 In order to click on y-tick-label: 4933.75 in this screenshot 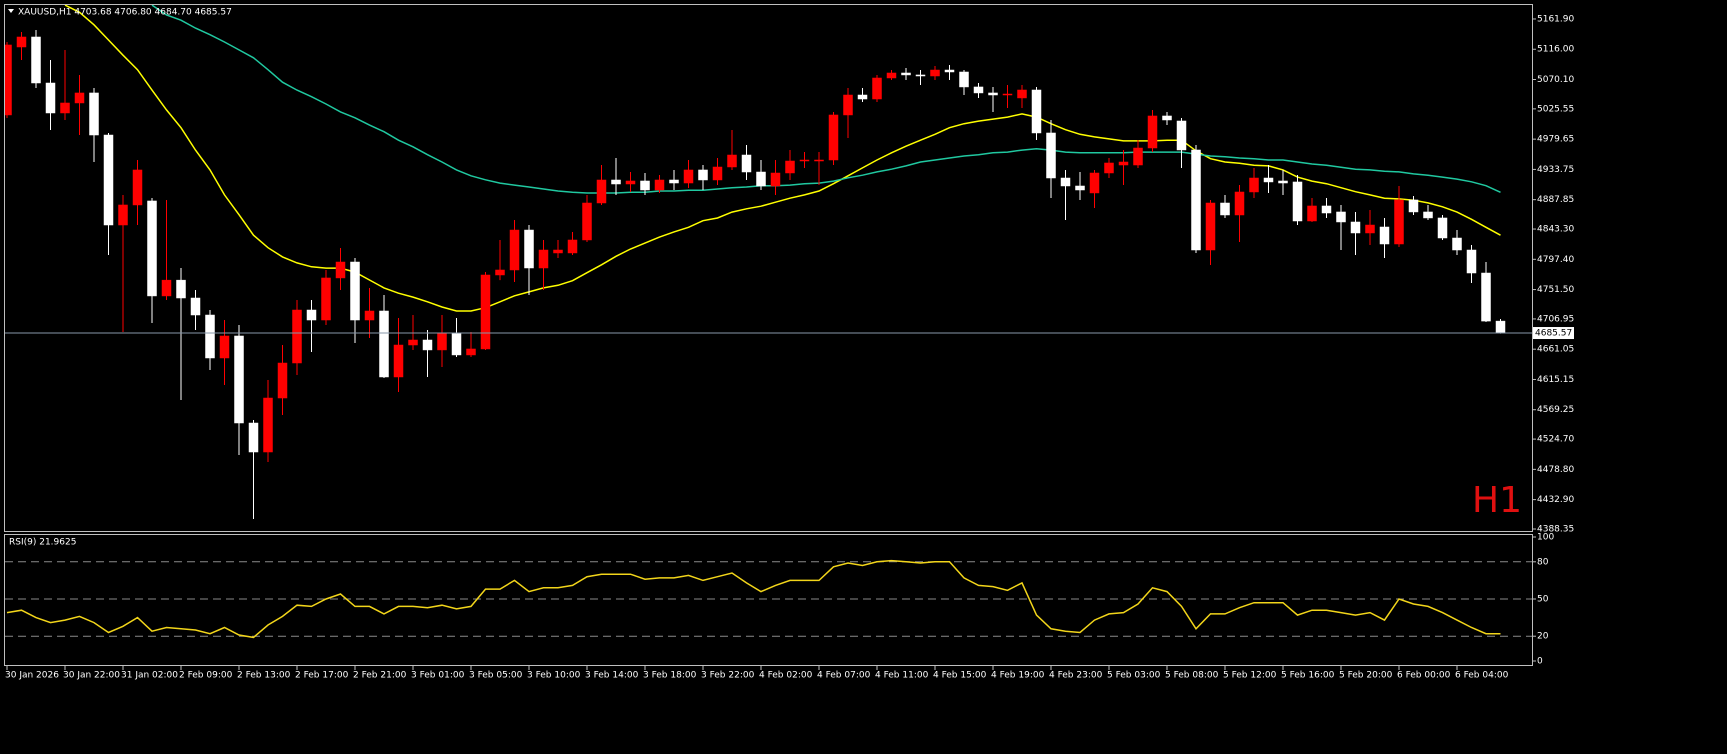, I will do `click(1555, 170)`.